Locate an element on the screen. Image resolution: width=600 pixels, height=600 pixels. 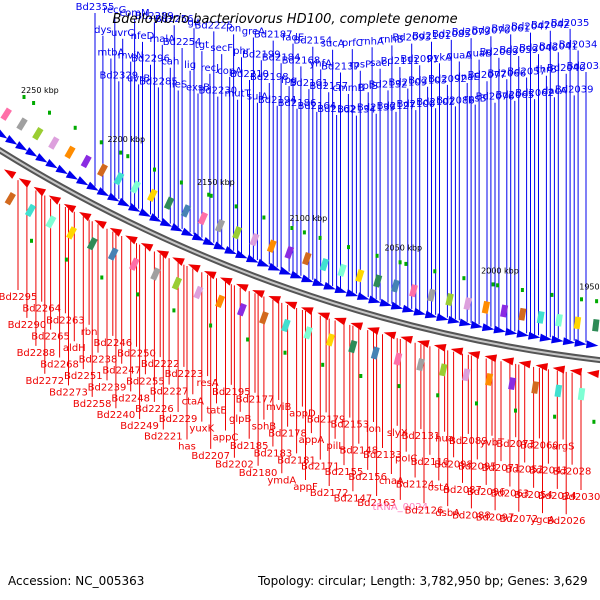
reverse-gene-label: Bd2095 is located at coordinates (477, 466).